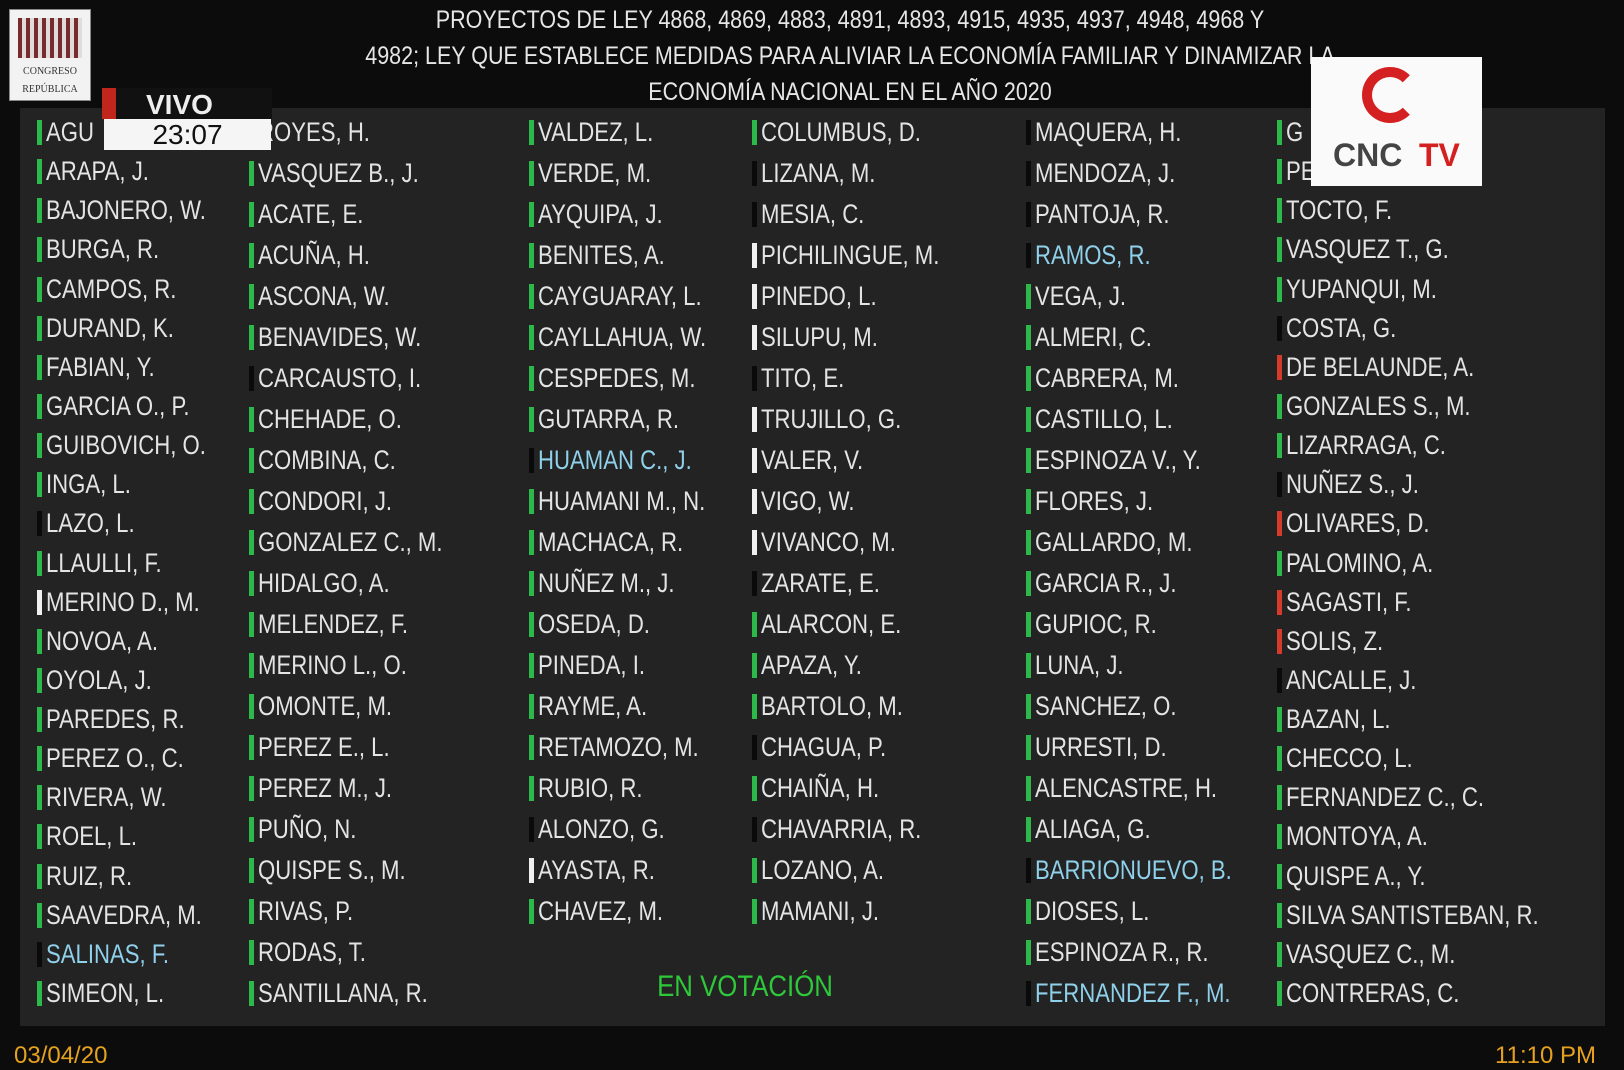 Image resolution: width=1624 pixels, height=1070 pixels. What do you see at coordinates (1366, 445) in the screenshot?
I see `member-name: LIZARRAGA, C.` at bounding box center [1366, 445].